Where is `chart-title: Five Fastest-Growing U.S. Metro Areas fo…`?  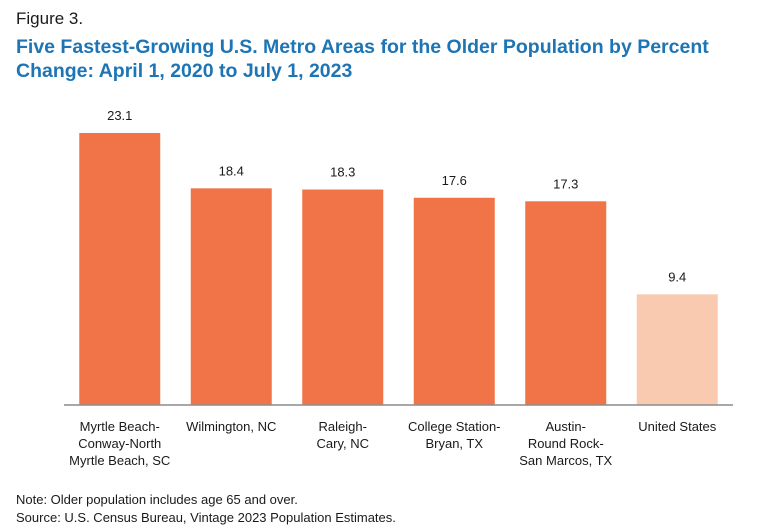 chart-title: Five Fastest-Growing U.S. Metro Areas fo… is located at coordinates (362, 59).